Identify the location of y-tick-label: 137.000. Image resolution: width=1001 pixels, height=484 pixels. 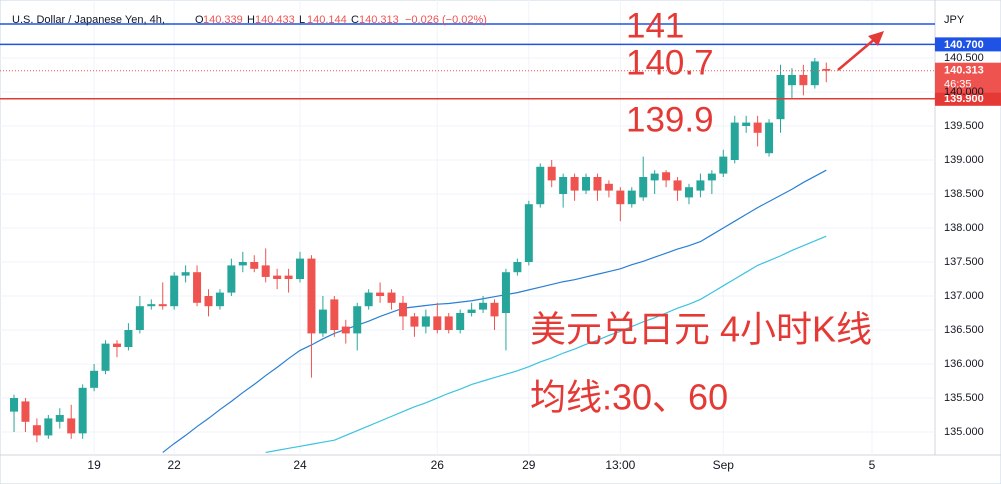
(964, 296).